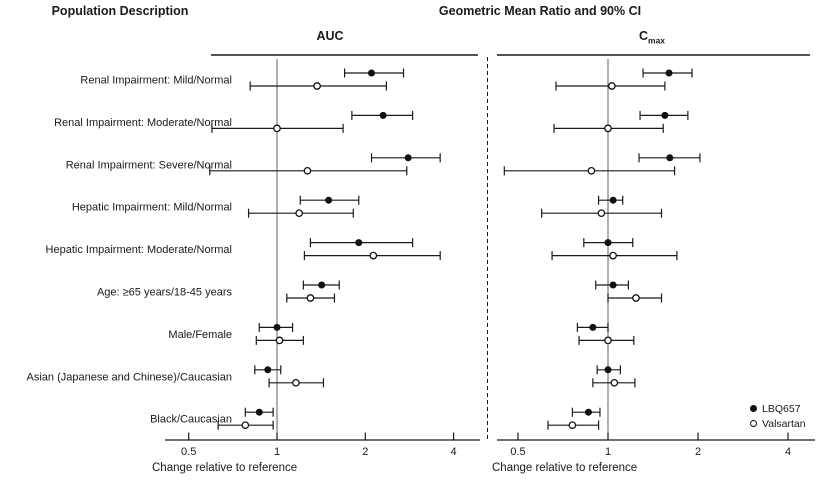 The width and height of the screenshot is (819, 485). I want to click on category-label: Age: ≥65 years/18-45 years, so click(165, 293).